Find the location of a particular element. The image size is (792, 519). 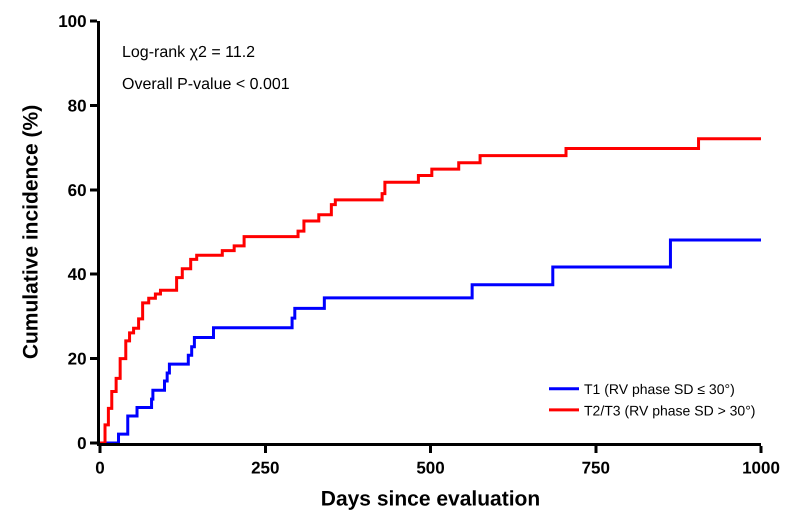

y-tick-label: 0 is located at coordinates (82, 443).